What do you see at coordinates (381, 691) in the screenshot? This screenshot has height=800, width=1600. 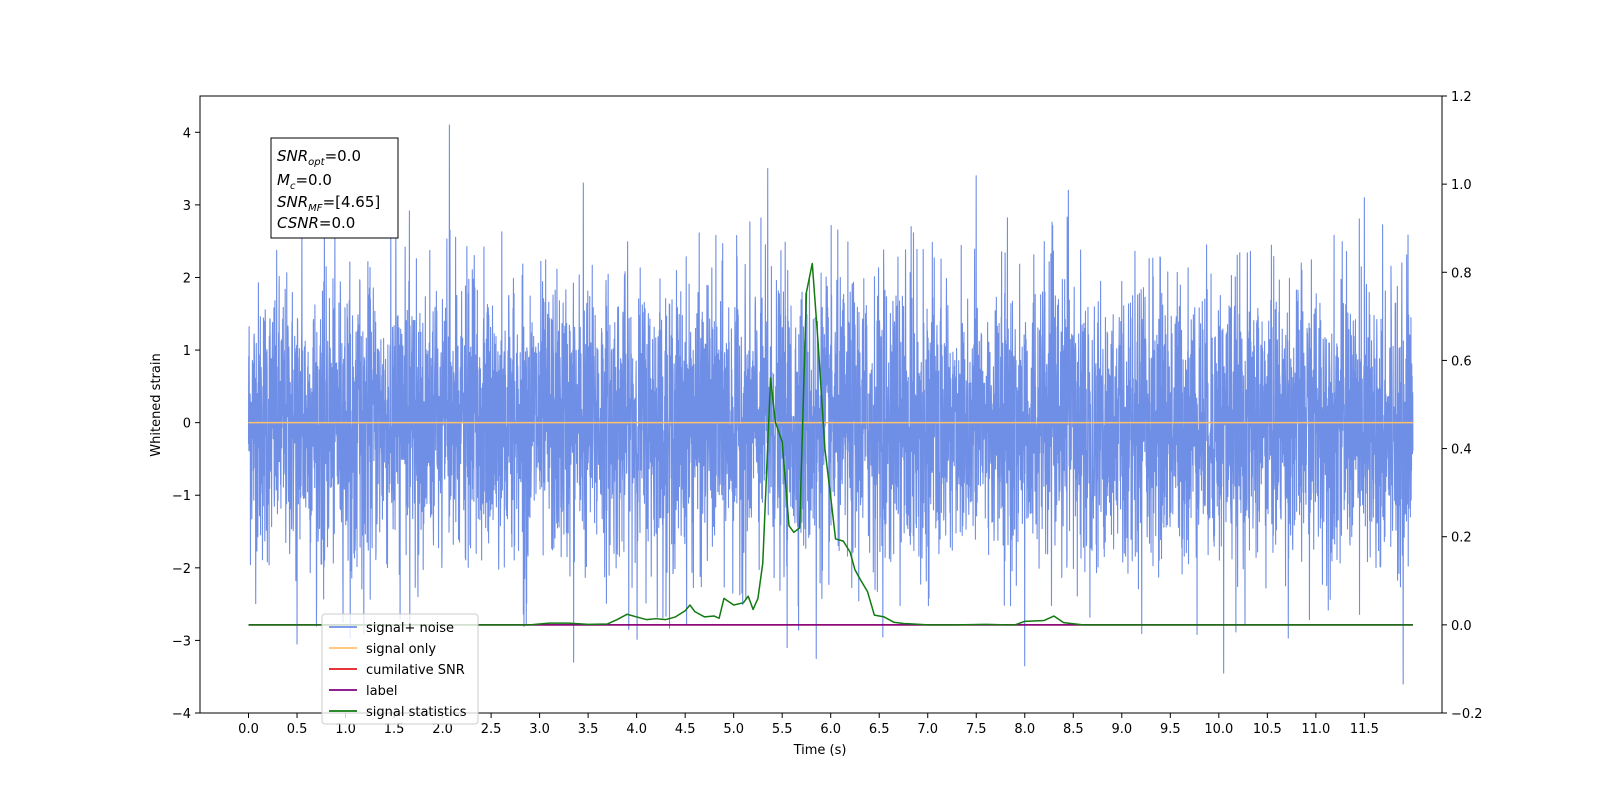 I see `legend-label-label: label` at bounding box center [381, 691].